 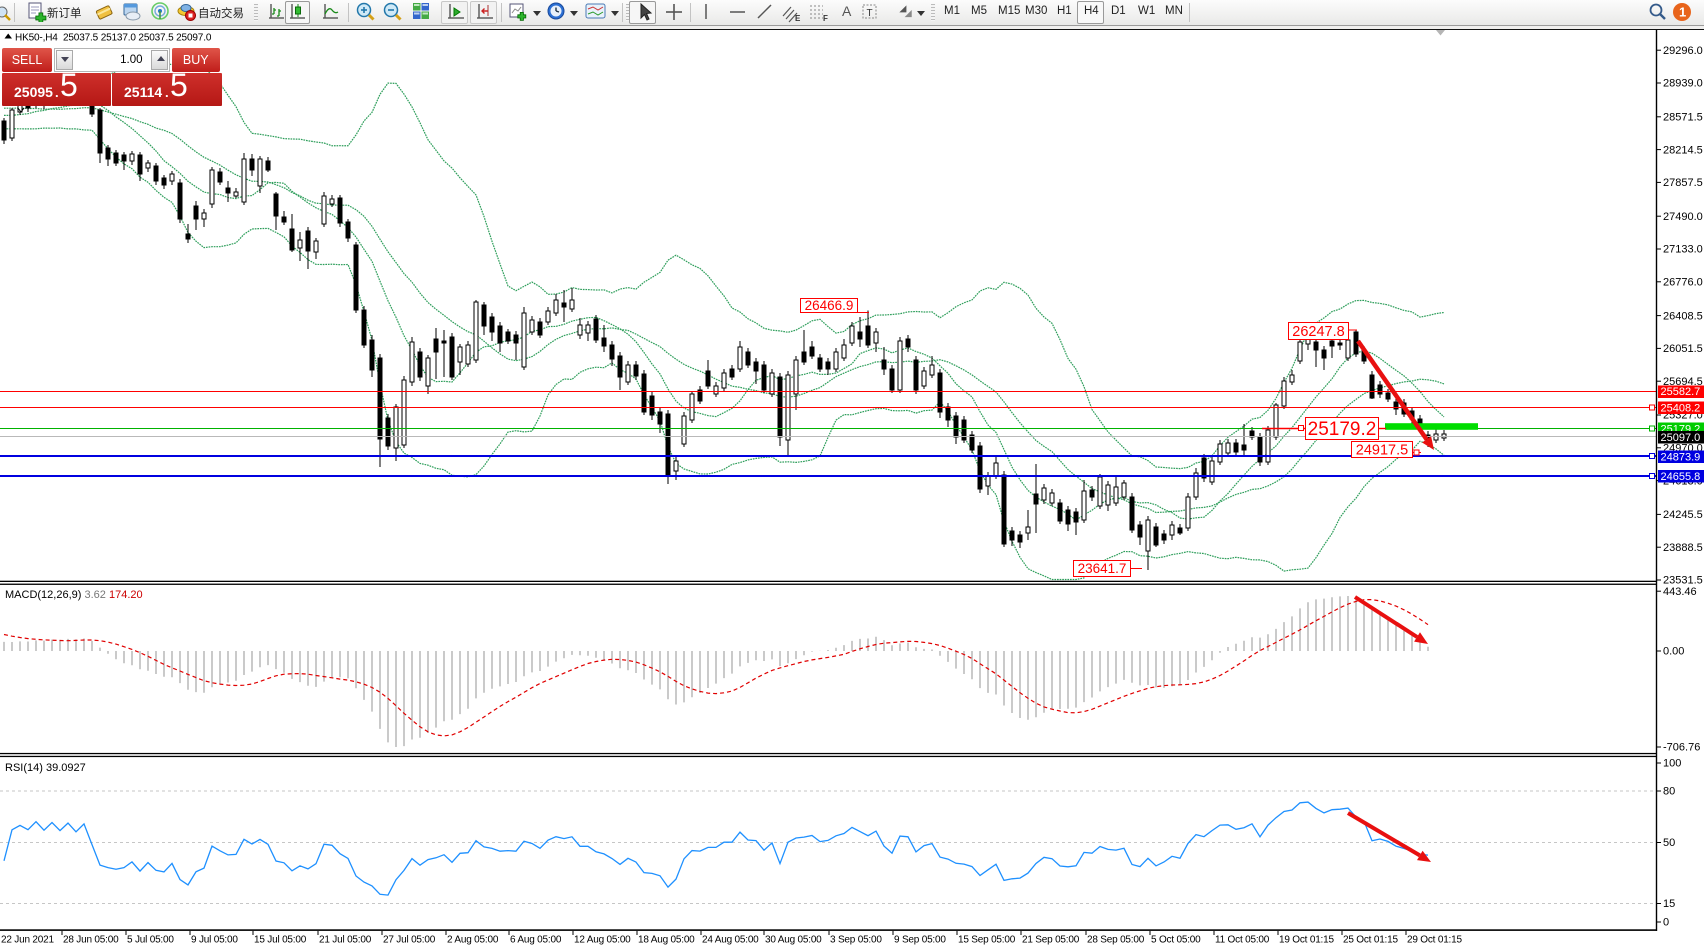 I want to click on svg-text:HK50-,H4 25037.5 25137.0 2503: HK50-,H4 25037.5 25137.0 25037.5 25097.0, so click(x=113, y=38).